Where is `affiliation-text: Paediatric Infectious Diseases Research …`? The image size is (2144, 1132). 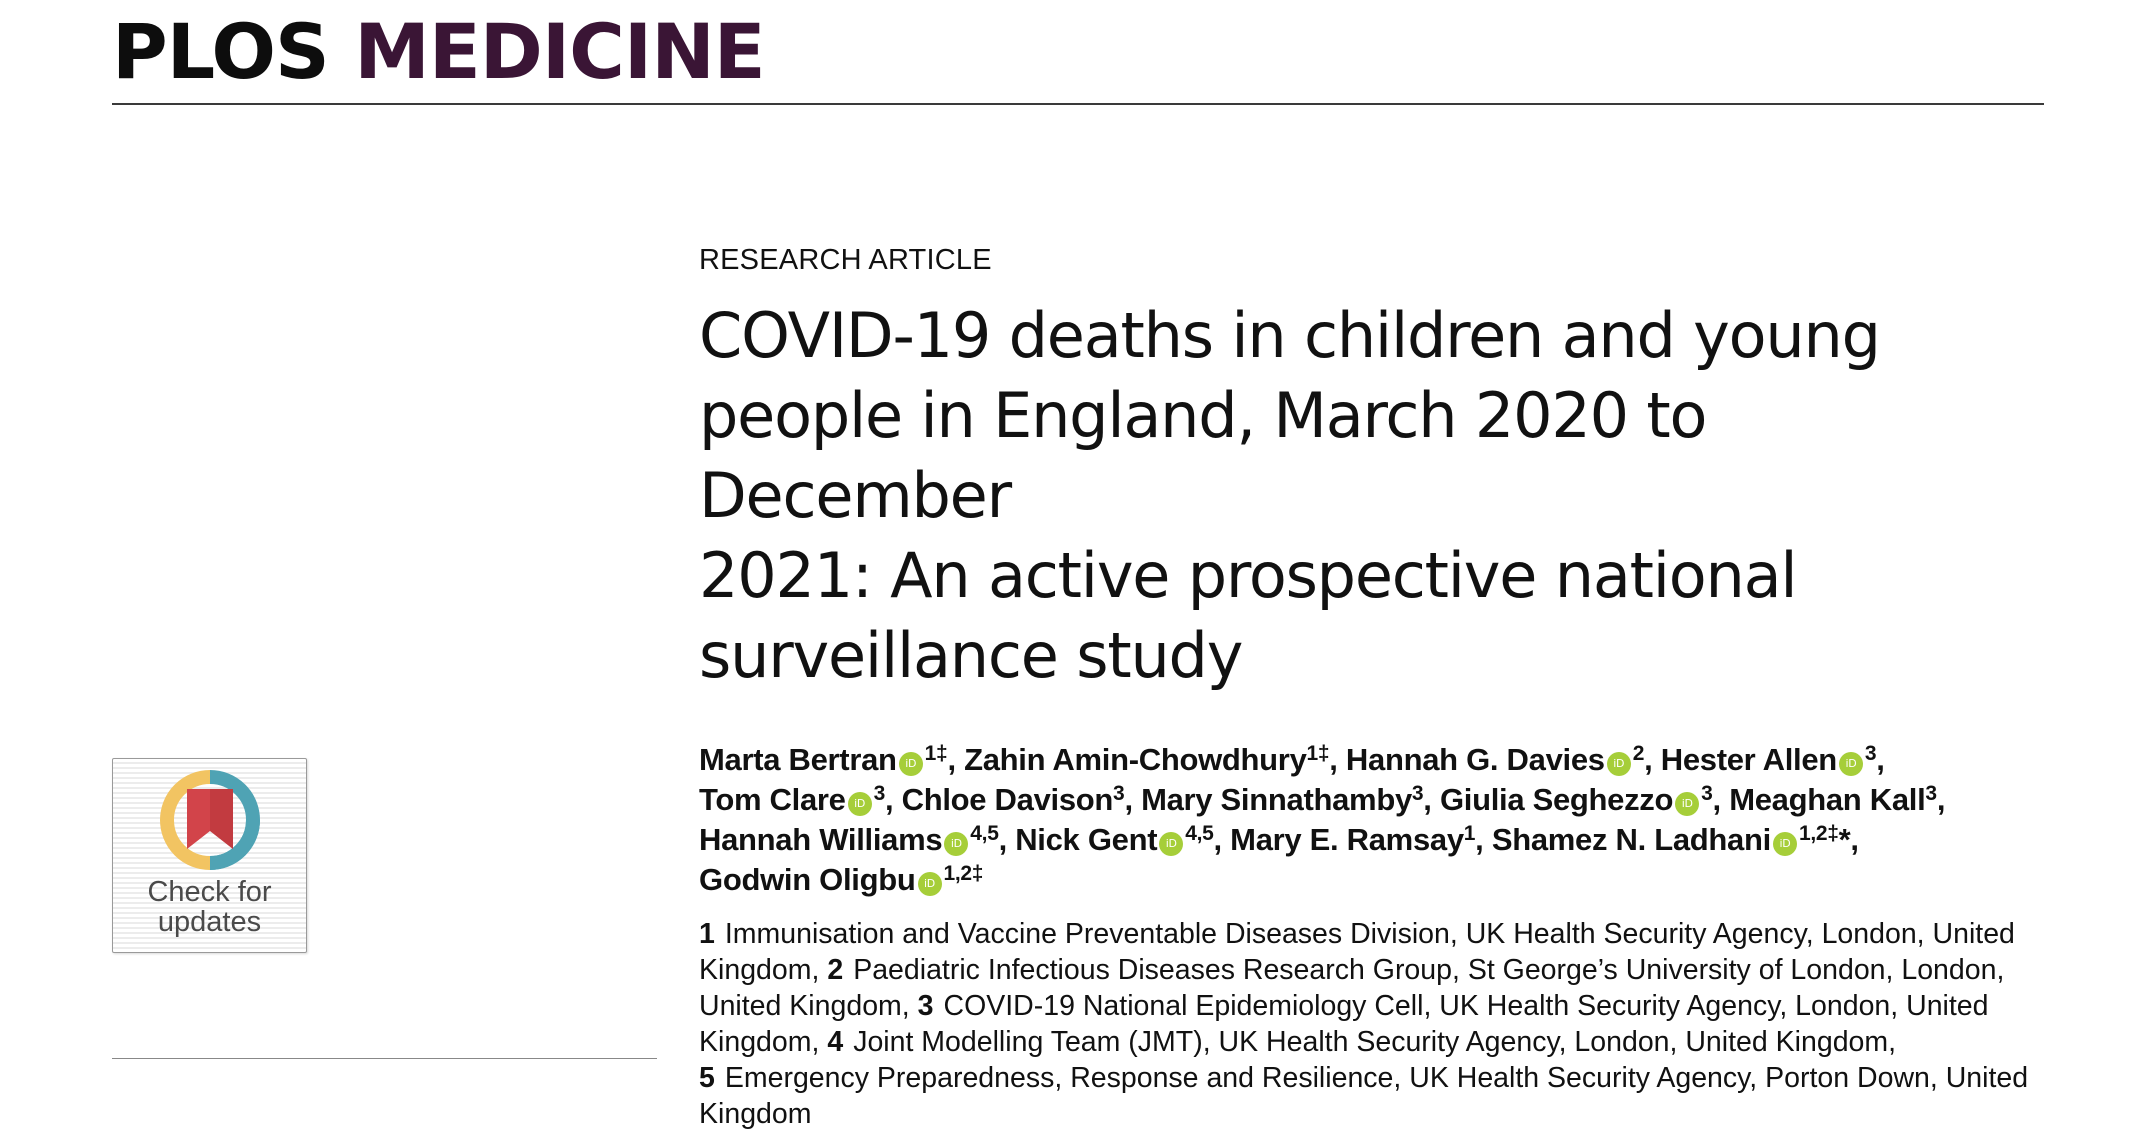
affiliation-text: Paediatric Infectious Diseases Research … is located at coordinates (1429, 970).